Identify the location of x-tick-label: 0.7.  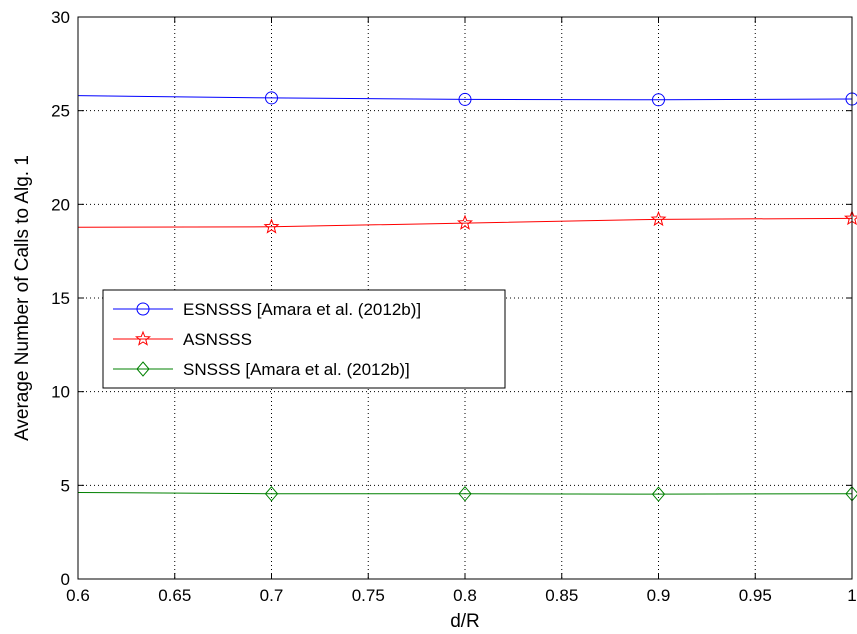
(272, 595).